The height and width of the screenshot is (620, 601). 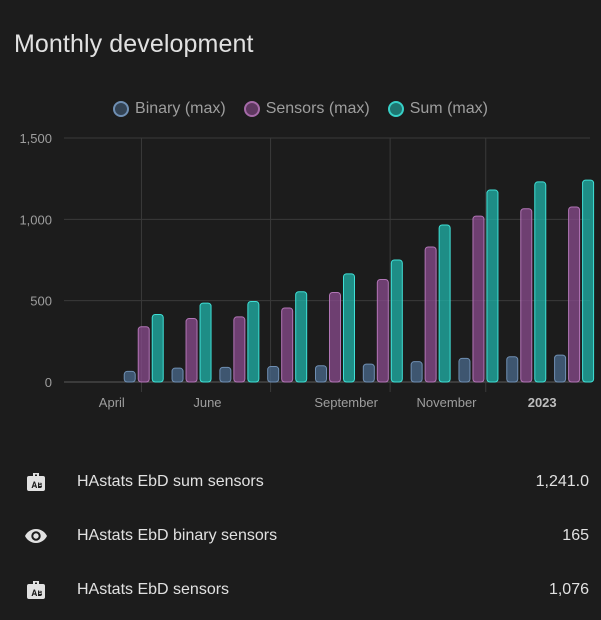 What do you see at coordinates (112, 402) in the screenshot?
I see `x-tick-label: April` at bounding box center [112, 402].